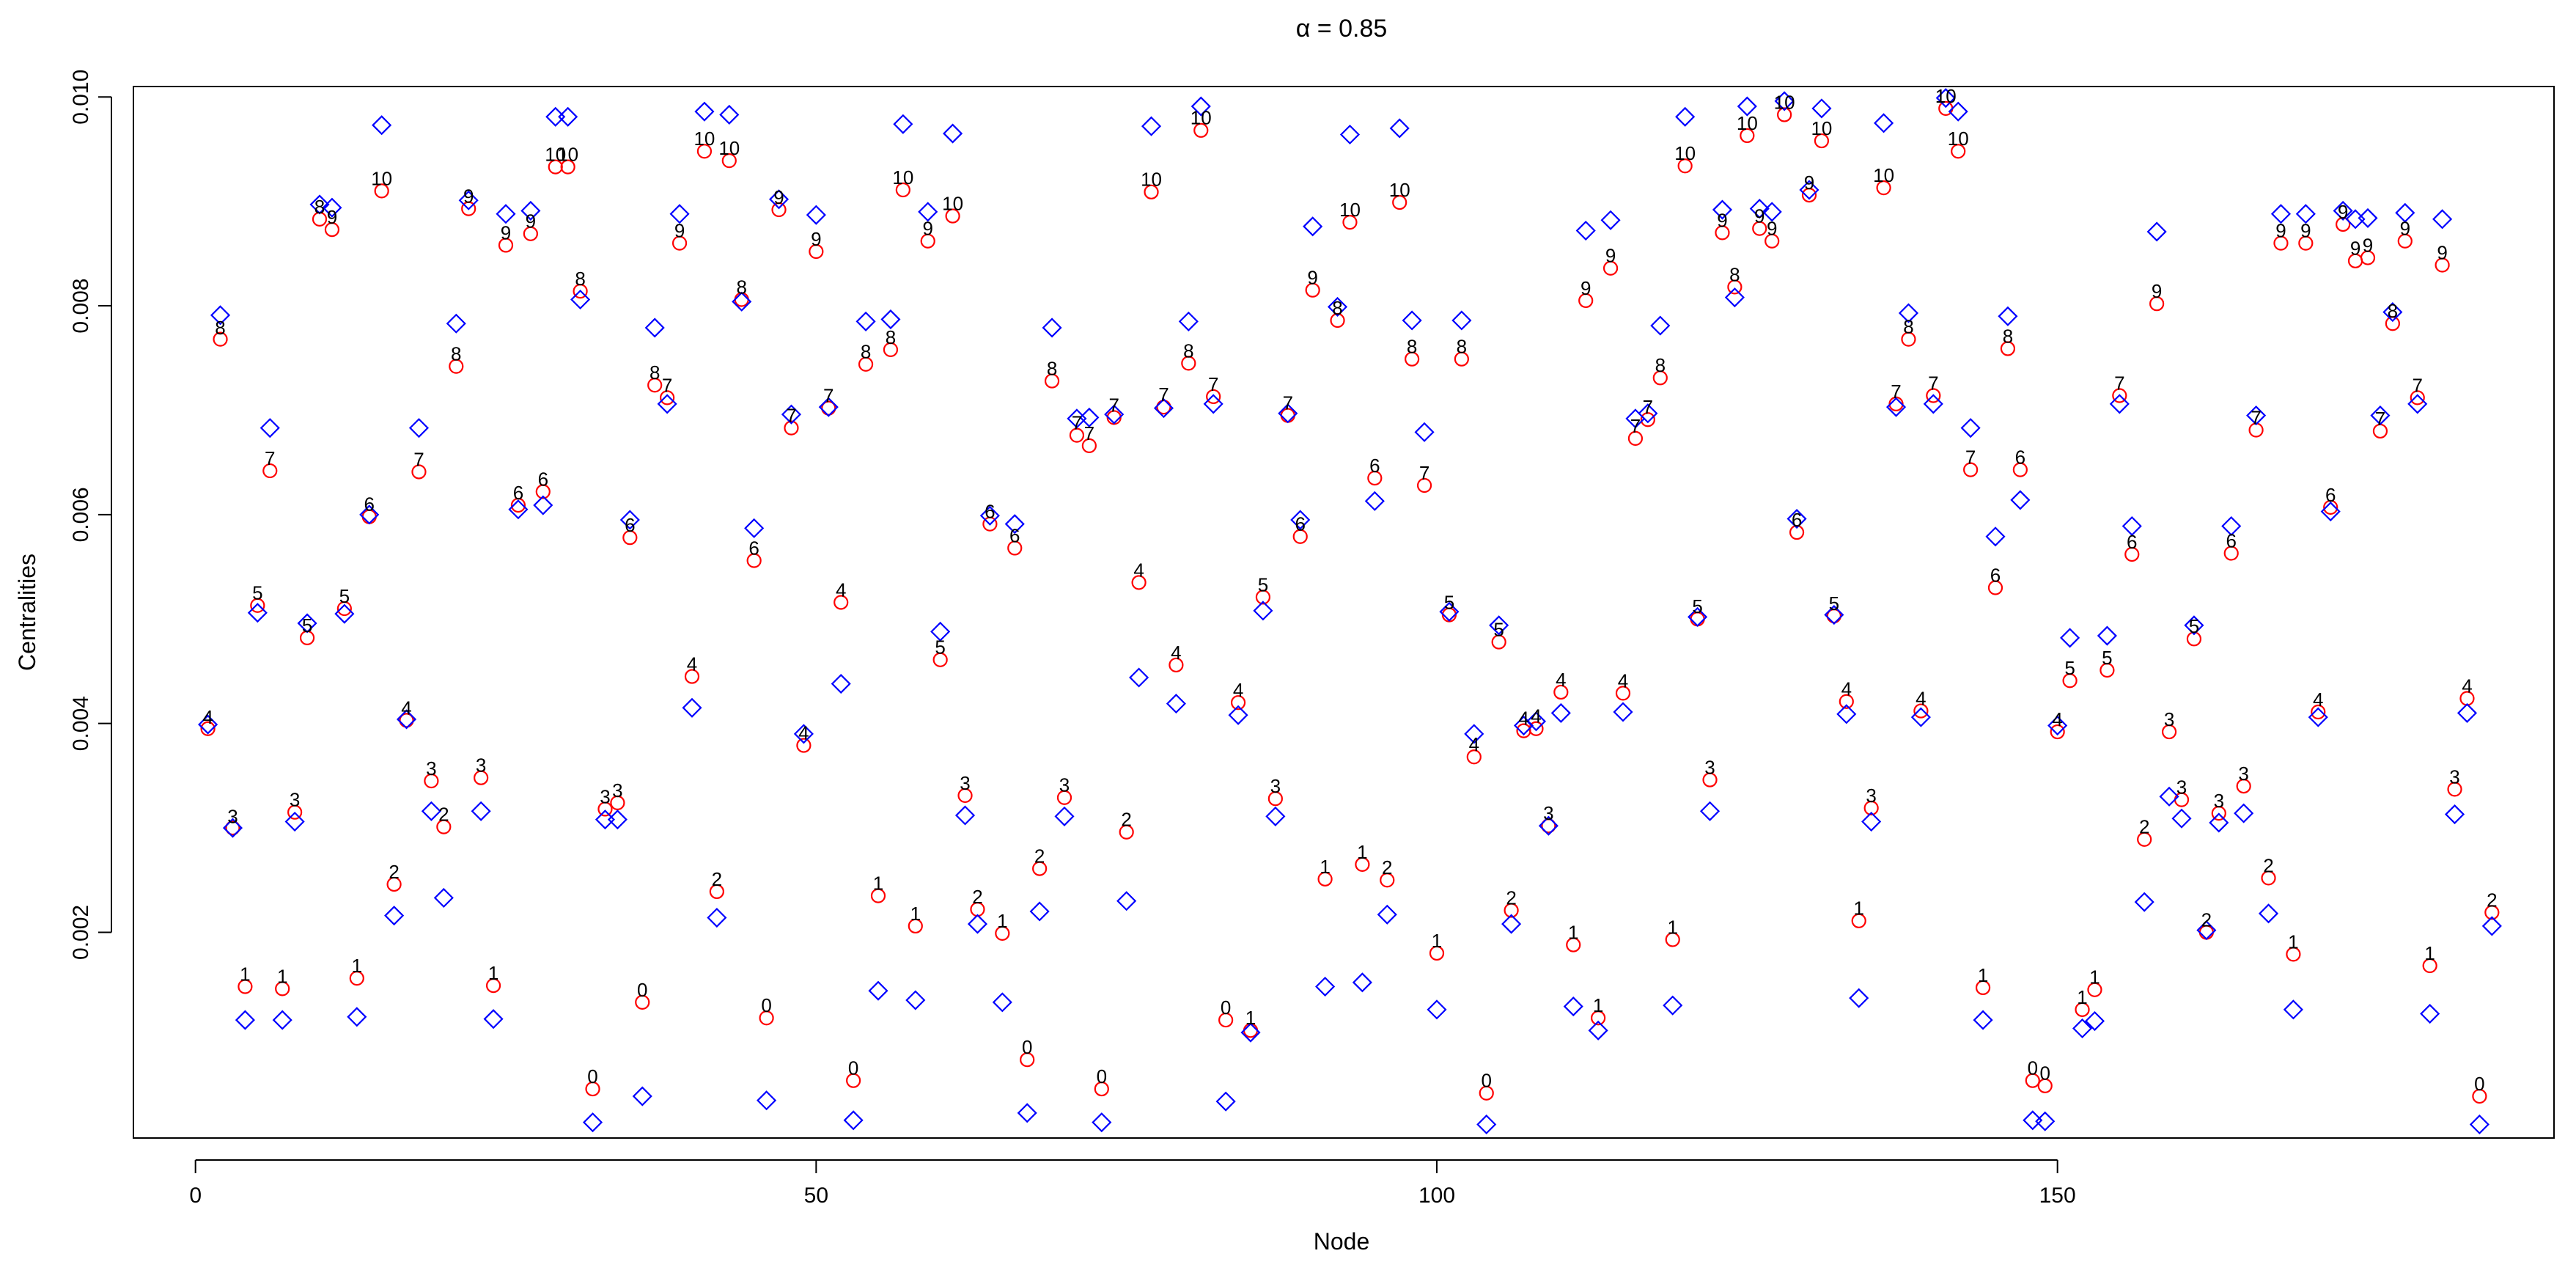 The width and height of the screenshot is (2576, 1270). What do you see at coordinates (2194, 626) in the screenshot?
I see `point-label: 5` at bounding box center [2194, 626].